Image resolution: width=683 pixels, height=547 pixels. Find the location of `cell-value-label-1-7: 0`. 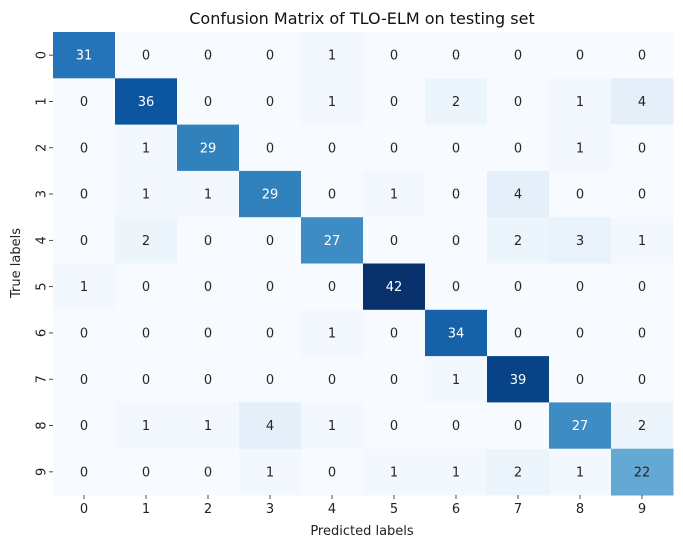

cell-value-label-1-7: 0 is located at coordinates (518, 102).